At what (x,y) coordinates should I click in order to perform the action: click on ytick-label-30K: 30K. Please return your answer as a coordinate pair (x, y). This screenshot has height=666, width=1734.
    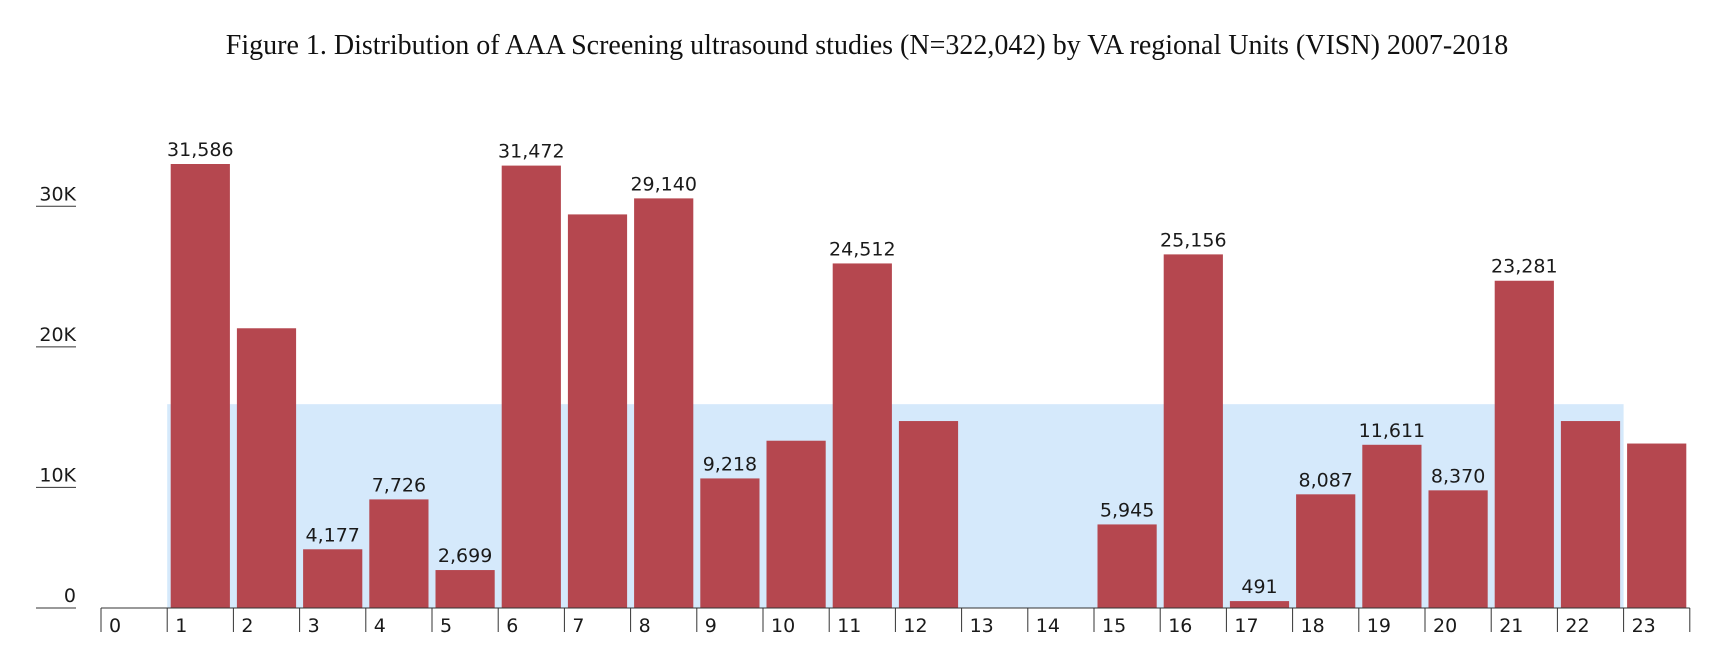
    Looking at the image, I should click on (57, 194).